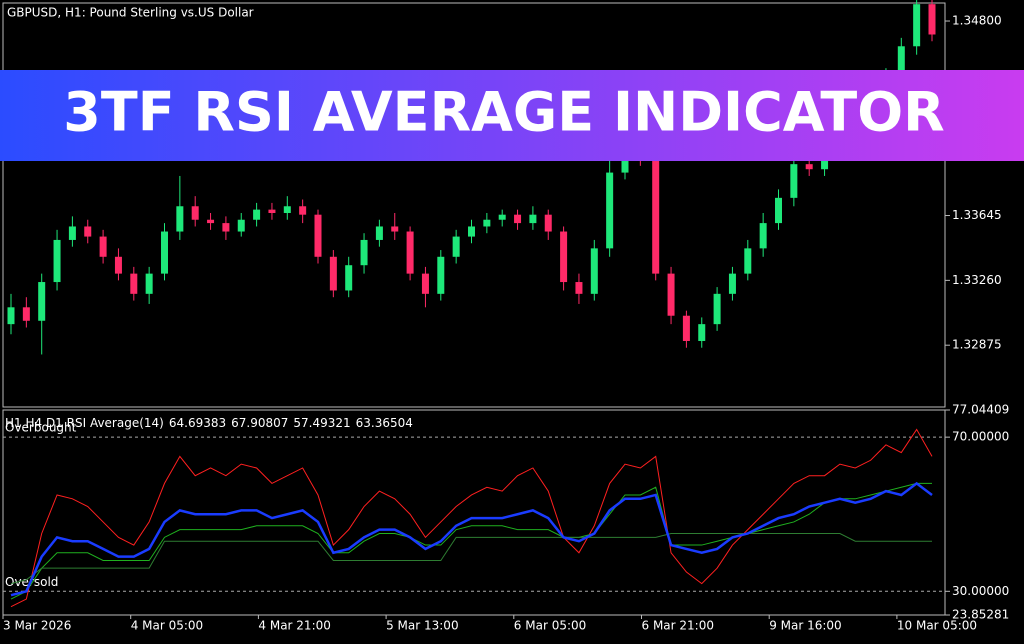 This screenshot has width=1024, height=644. I want to click on indicator-value: 64.69383, so click(197, 423).